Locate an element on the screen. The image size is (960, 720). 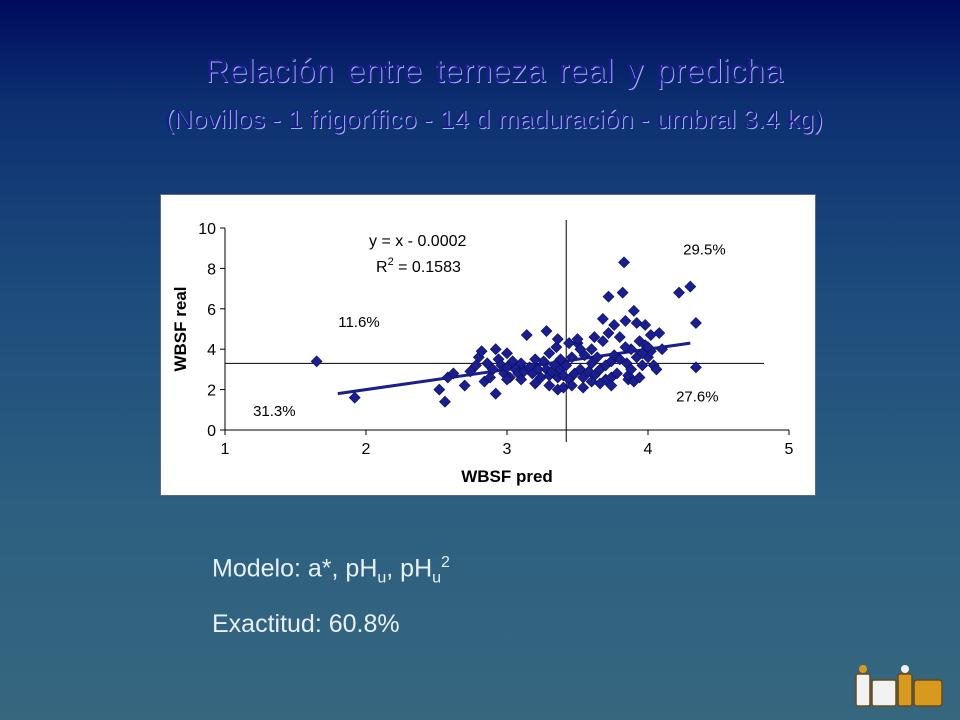
model-sep: , pH is located at coordinates (409, 568).